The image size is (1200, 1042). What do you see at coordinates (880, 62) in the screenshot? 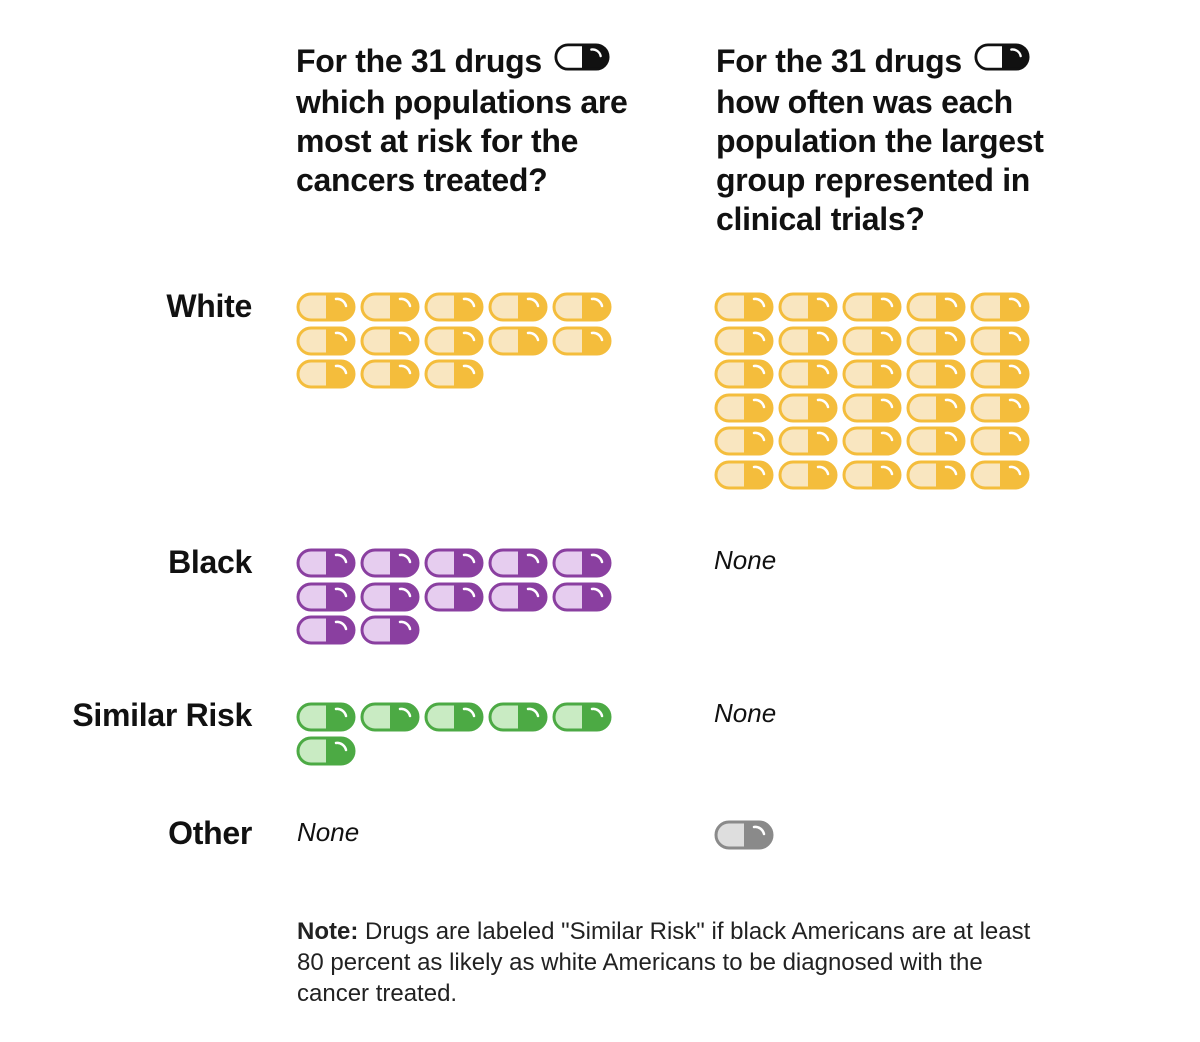
I see `right-heading-line-1: For the 31 drugs` at bounding box center [880, 62].